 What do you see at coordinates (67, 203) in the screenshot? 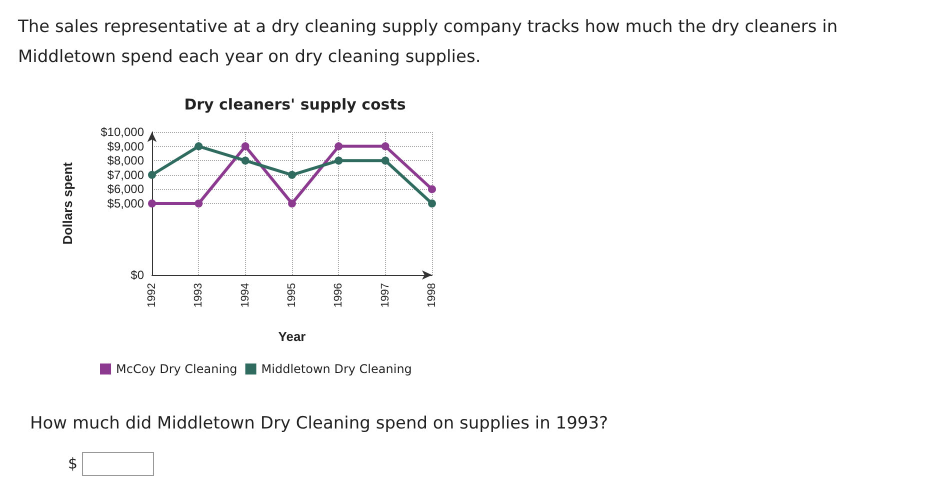
I see `y-axis-title: Dollars spent` at bounding box center [67, 203].